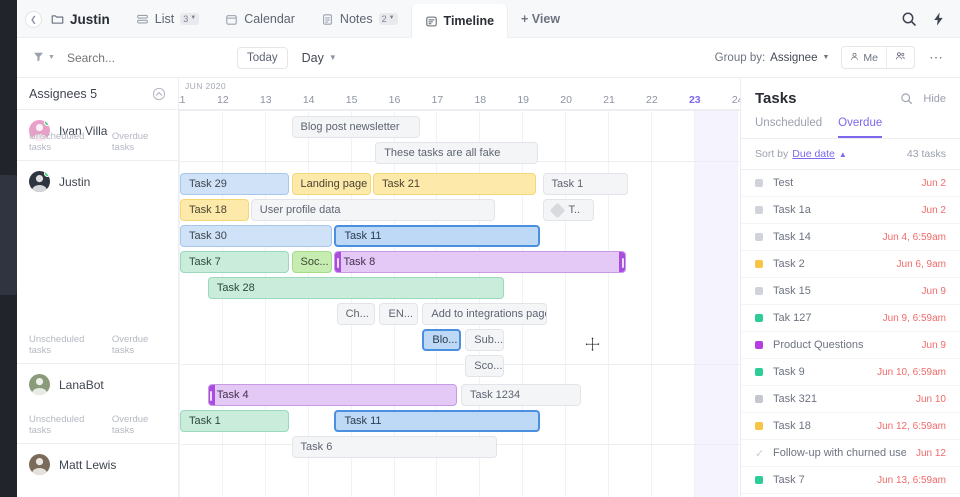 This screenshot has height=497, width=960. Describe the element at coordinates (33, 19) in the screenshot. I see `sidebar-collapse-button: ❮` at that location.